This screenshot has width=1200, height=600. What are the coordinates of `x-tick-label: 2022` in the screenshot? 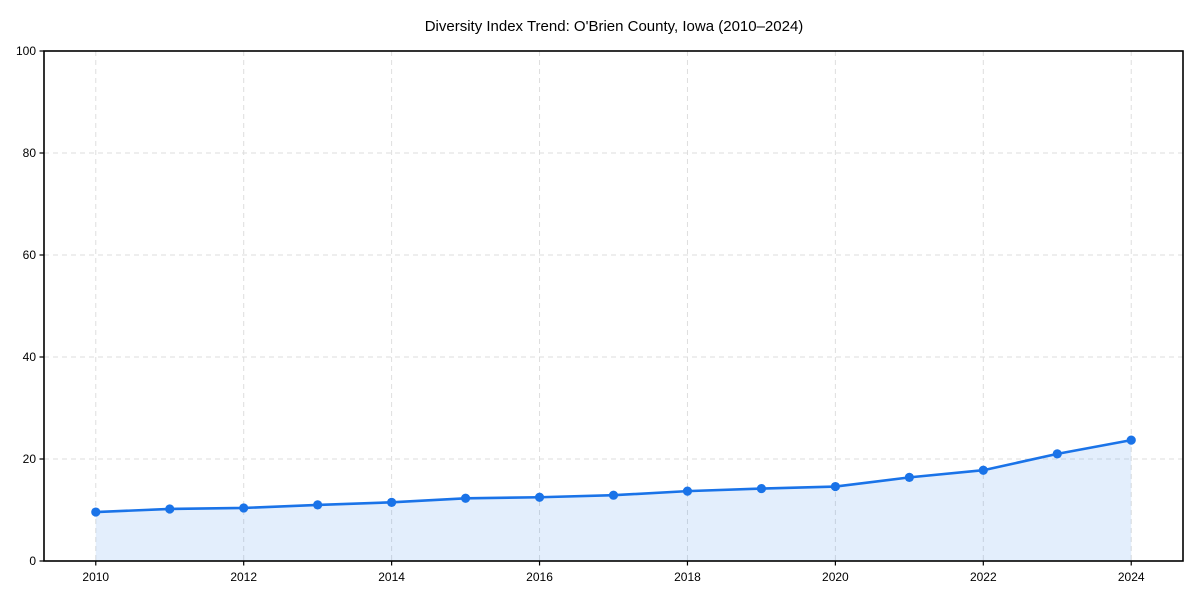 It's located at (983, 577).